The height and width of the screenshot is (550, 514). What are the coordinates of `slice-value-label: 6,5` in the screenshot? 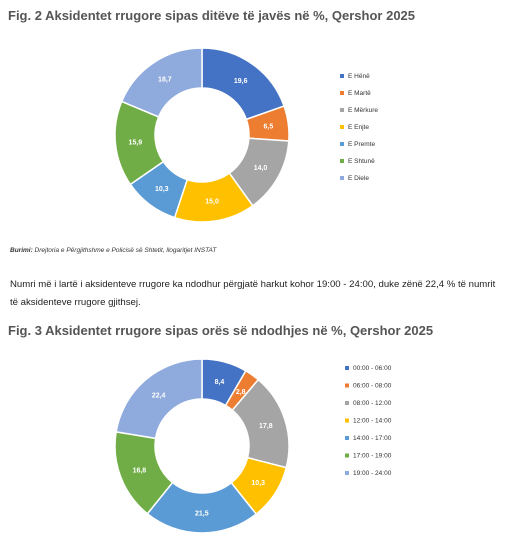 It's located at (269, 126).